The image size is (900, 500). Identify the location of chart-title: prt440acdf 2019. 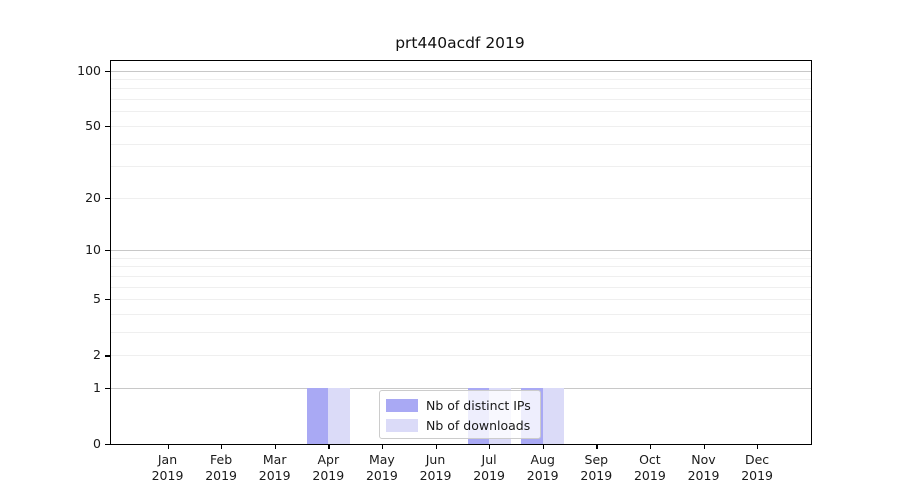
(460, 43).